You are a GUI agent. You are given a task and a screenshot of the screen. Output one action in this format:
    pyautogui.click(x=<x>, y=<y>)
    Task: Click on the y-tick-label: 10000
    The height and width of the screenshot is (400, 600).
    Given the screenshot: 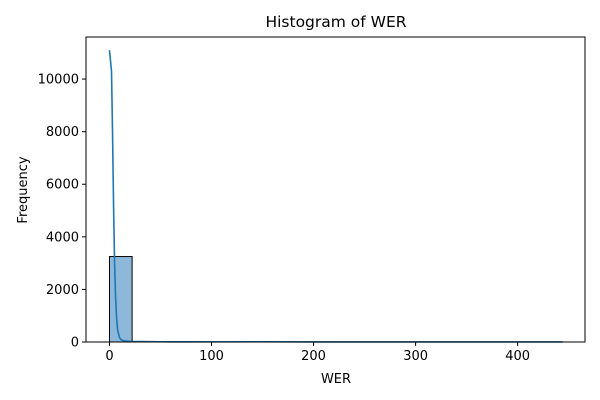 What is the action you would take?
    pyautogui.click(x=58, y=80)
    